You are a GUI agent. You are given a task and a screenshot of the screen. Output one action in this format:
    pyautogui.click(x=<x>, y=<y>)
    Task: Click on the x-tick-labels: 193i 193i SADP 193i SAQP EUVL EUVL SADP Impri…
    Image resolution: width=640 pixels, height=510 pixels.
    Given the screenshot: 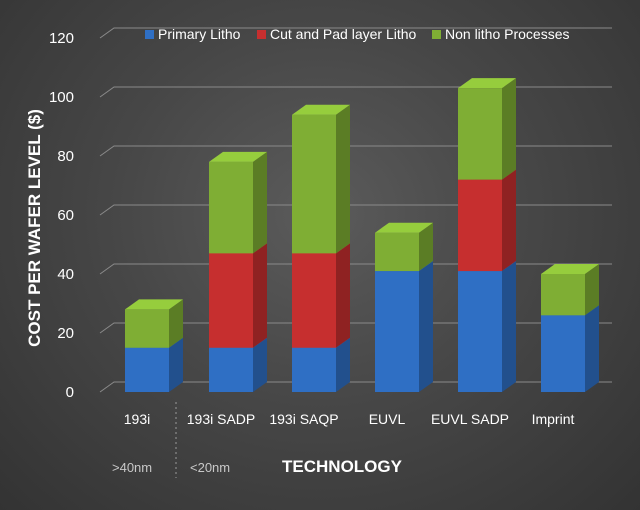 What is the action you would take?
    pyautogui.click(x=349, y=419)
    